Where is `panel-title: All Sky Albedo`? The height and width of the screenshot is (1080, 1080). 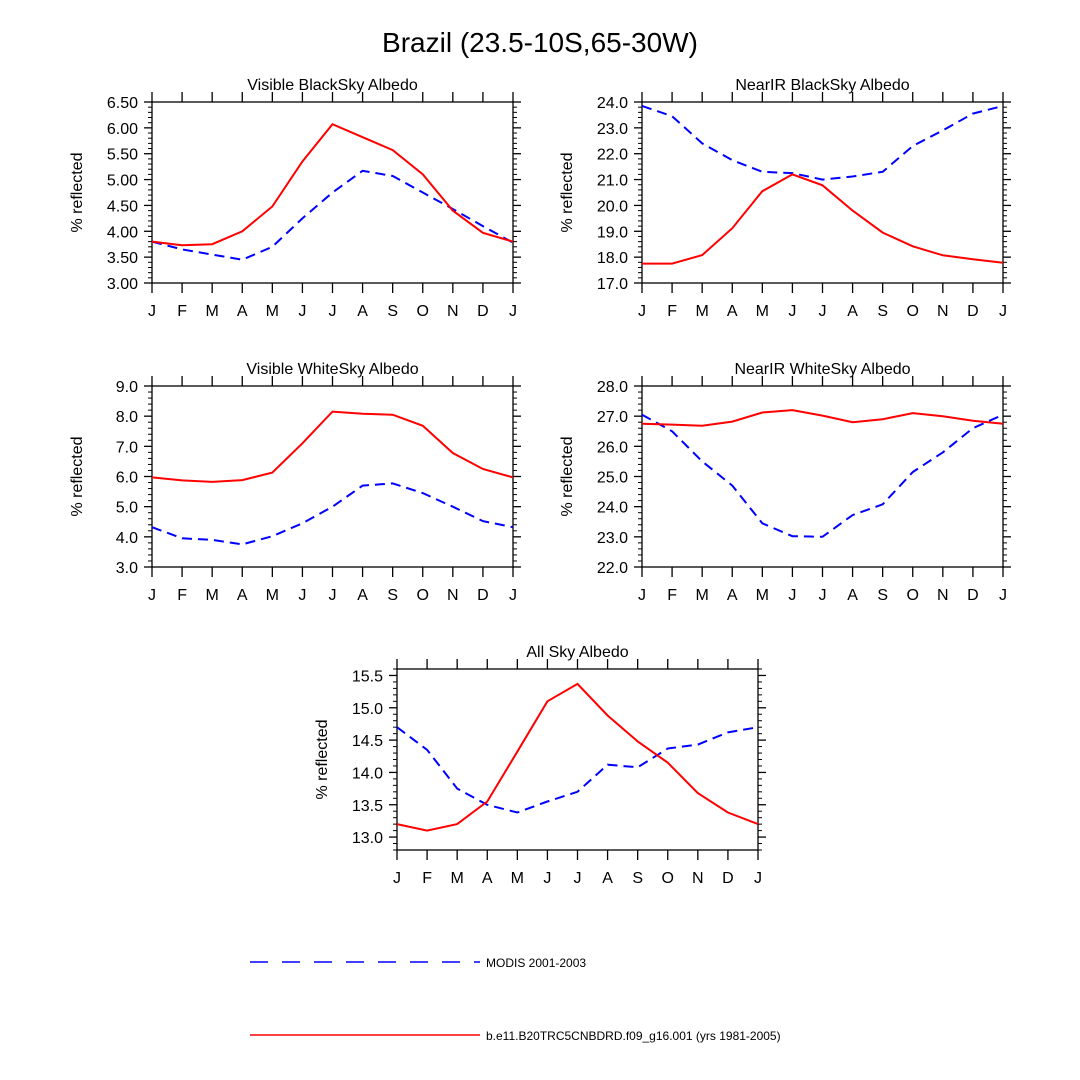 panel-title: All Sky Albedo is located at coordinates (577, 652).